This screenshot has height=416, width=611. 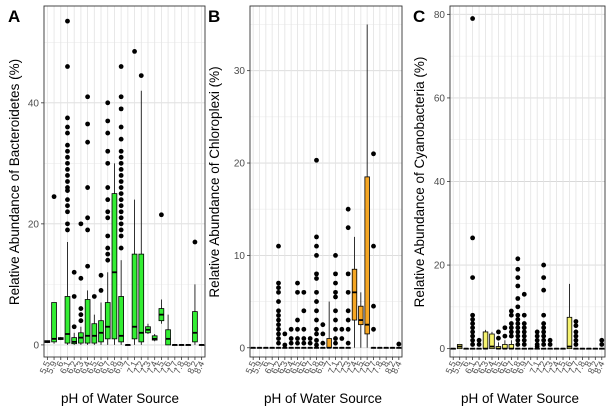 I want to click on box-a-6.6, so click(x=101, y=308).